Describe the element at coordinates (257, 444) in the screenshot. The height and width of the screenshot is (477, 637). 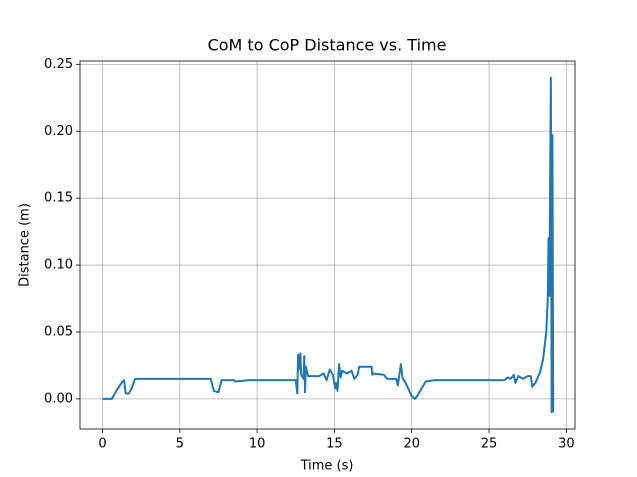
I see `x-tick-label: 10` at that location.